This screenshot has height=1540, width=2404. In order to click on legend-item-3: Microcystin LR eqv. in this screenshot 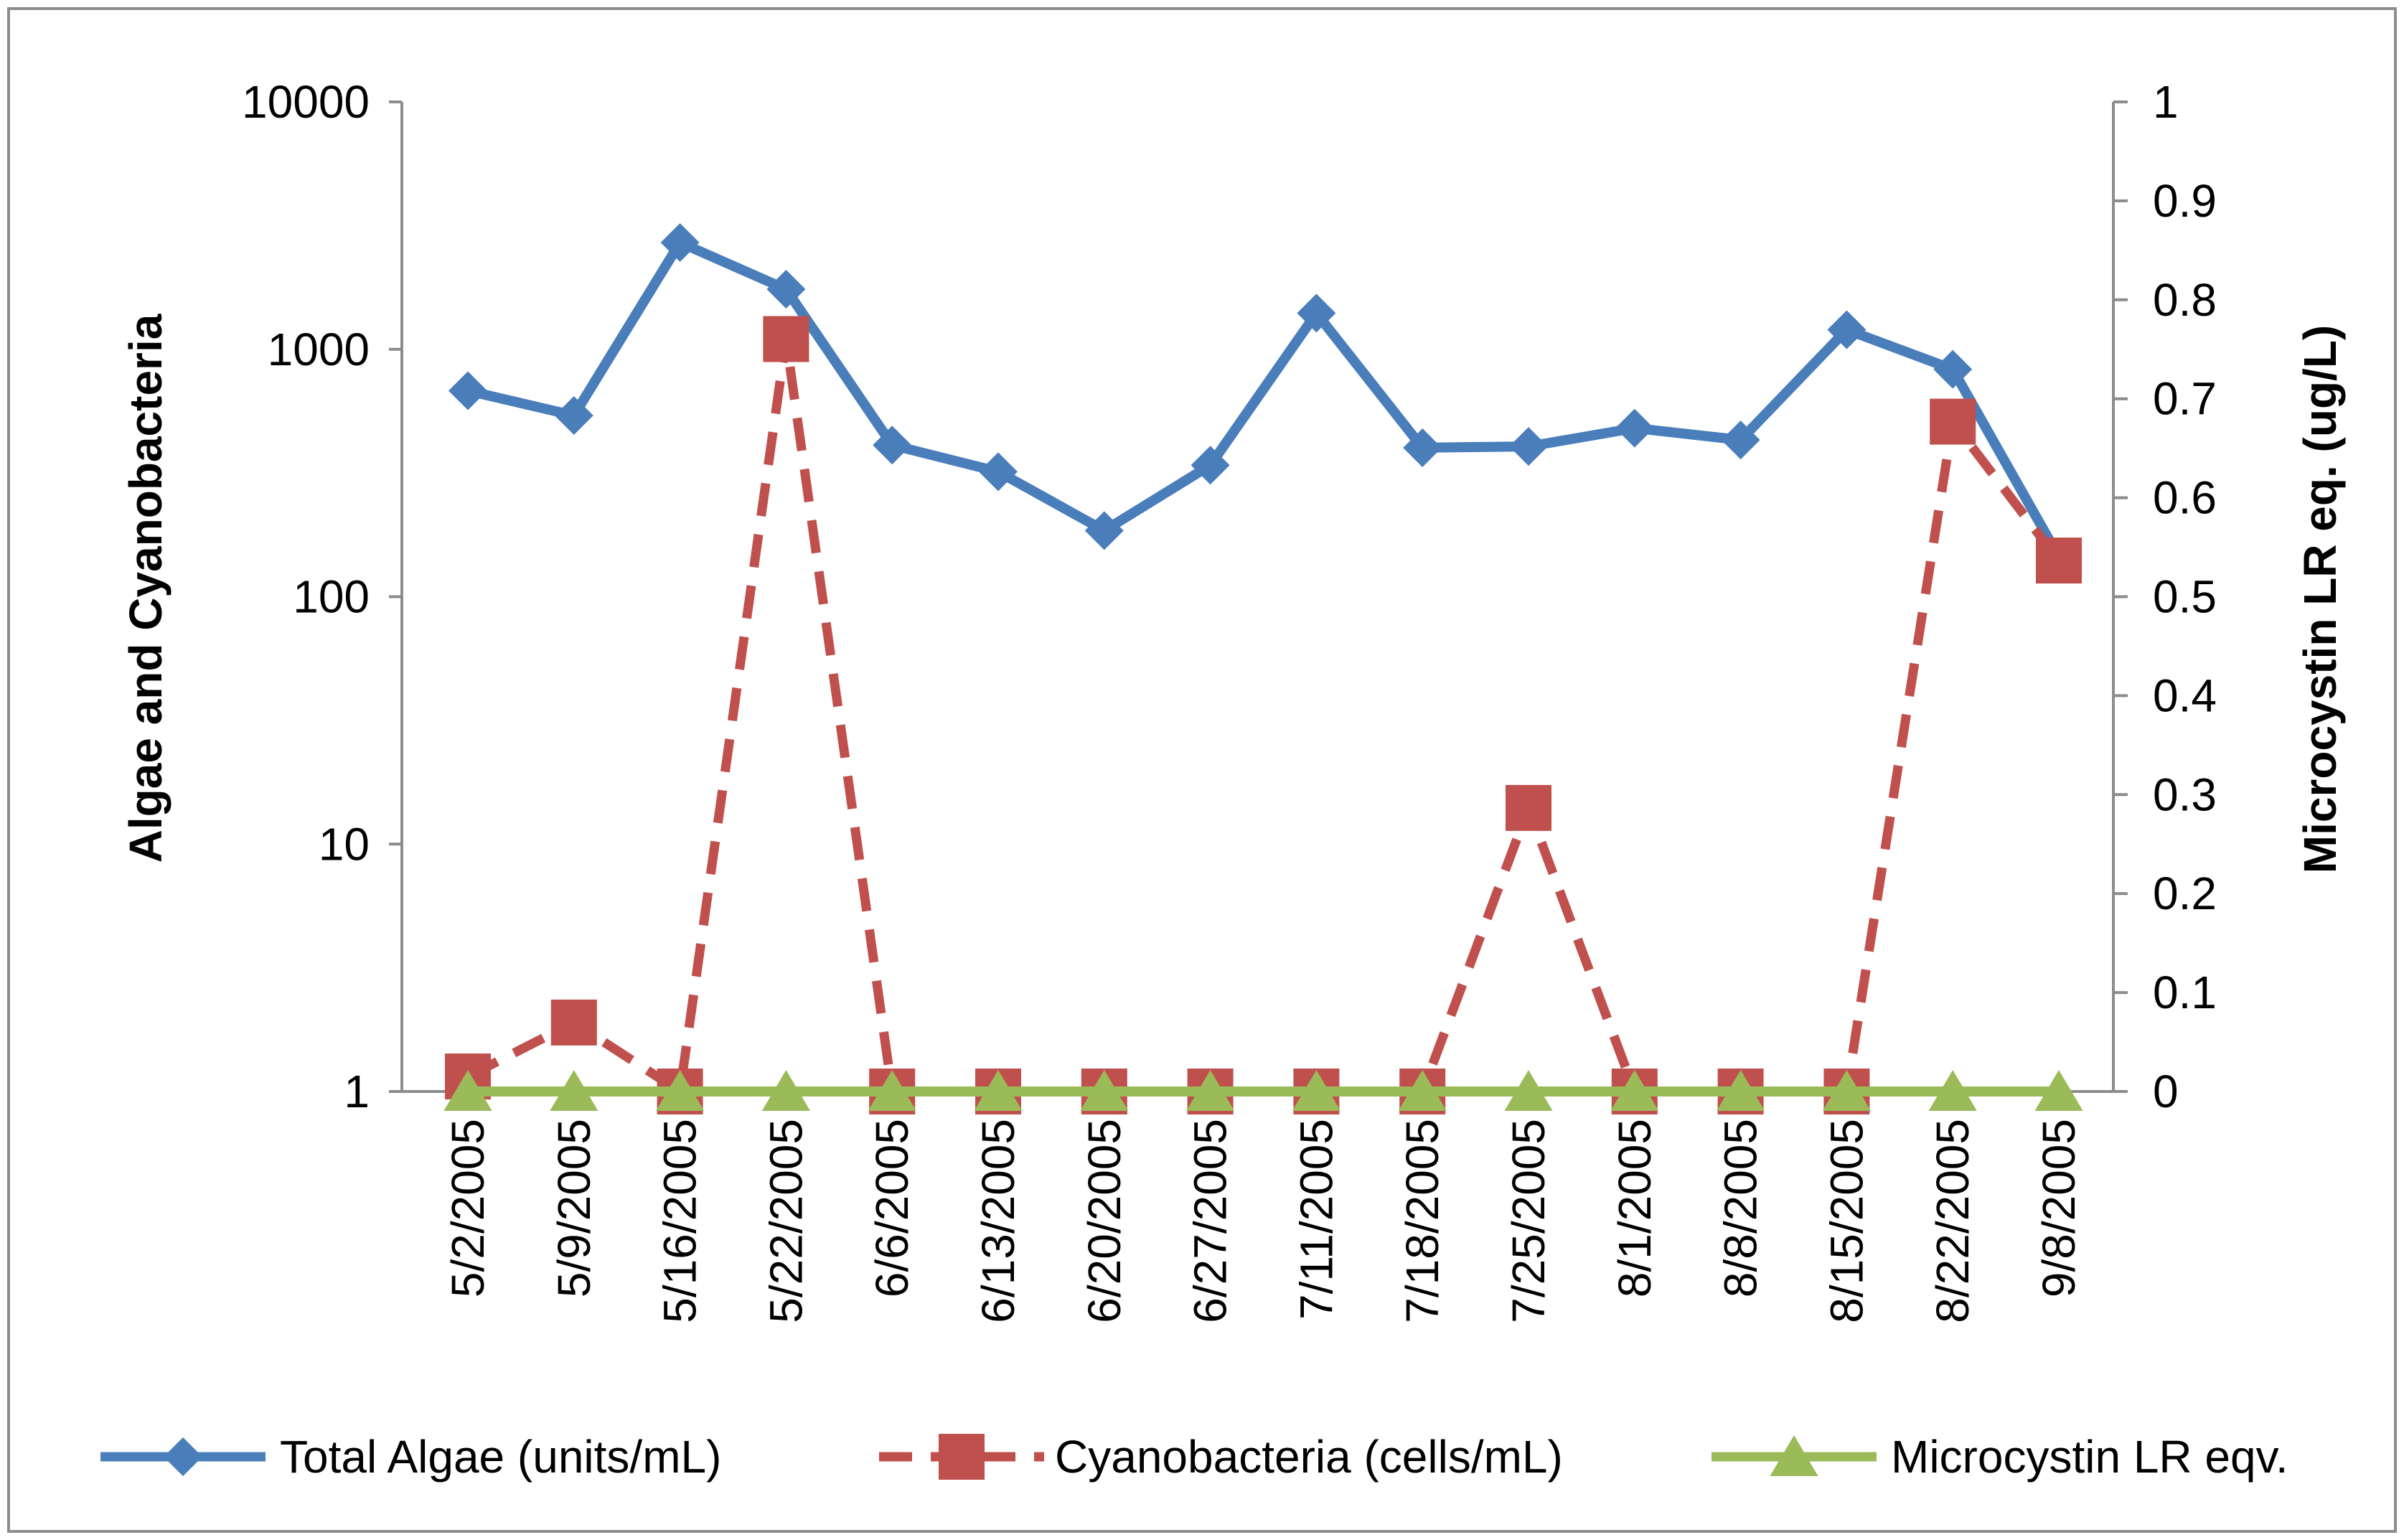, I will do `click(2000, 1457)`.